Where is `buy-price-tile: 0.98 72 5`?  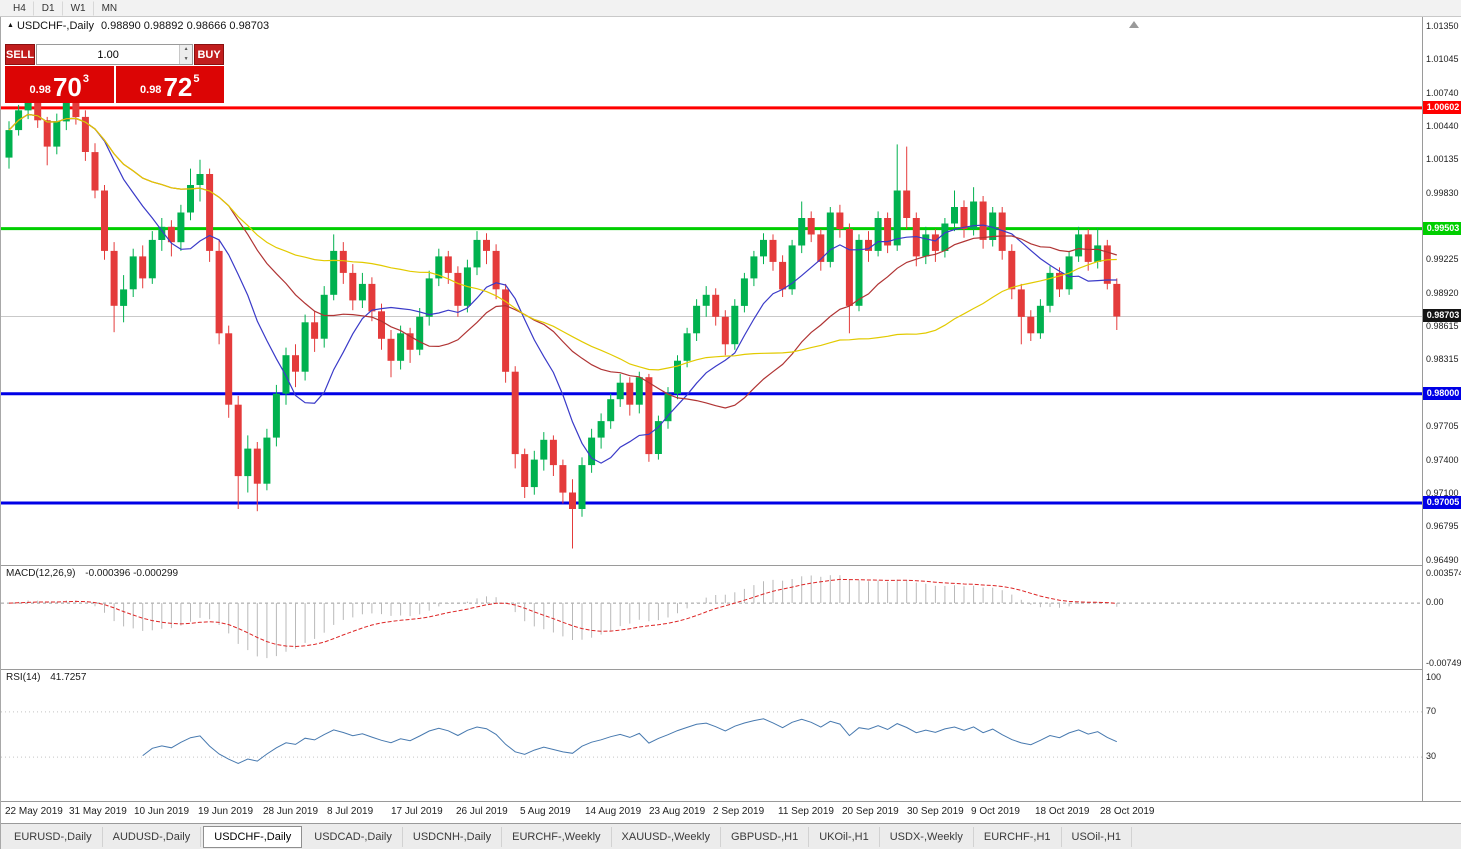
buy-price-tile: 0.98 72 5 is located at coordinates (169, 84).